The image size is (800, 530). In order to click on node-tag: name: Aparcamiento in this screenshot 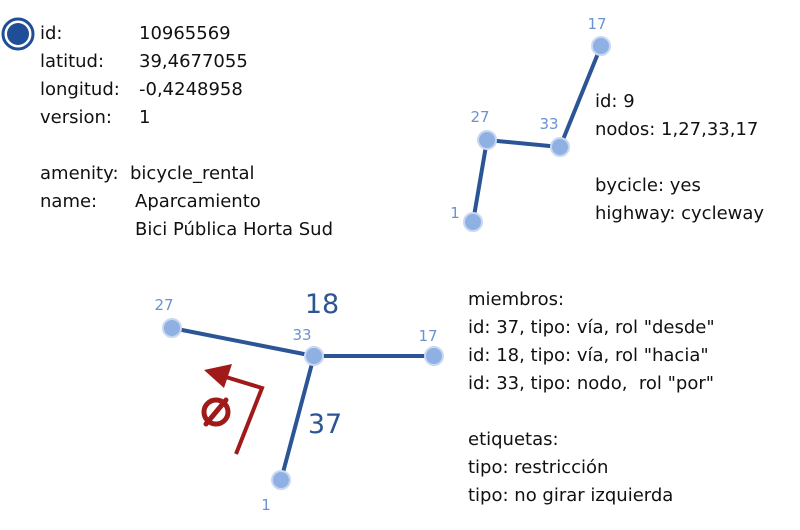, I will do `click(210, 202)`.